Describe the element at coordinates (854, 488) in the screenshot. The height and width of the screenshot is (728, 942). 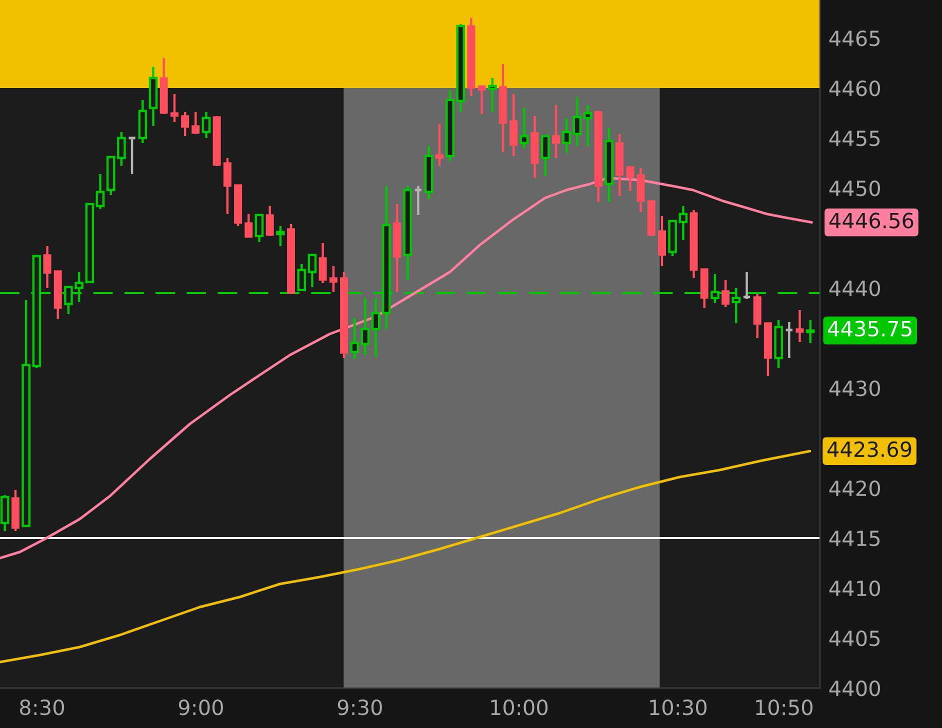
I see `y-tick-label: 4420` at that location.